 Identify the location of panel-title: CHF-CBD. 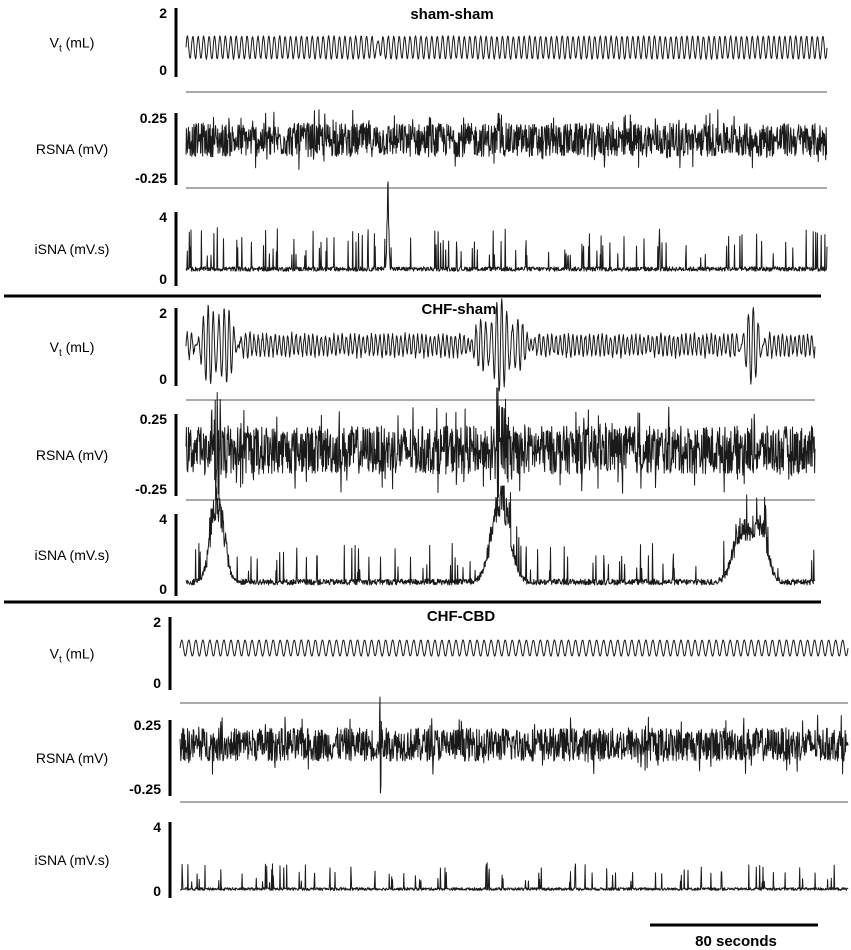
(461, 616).